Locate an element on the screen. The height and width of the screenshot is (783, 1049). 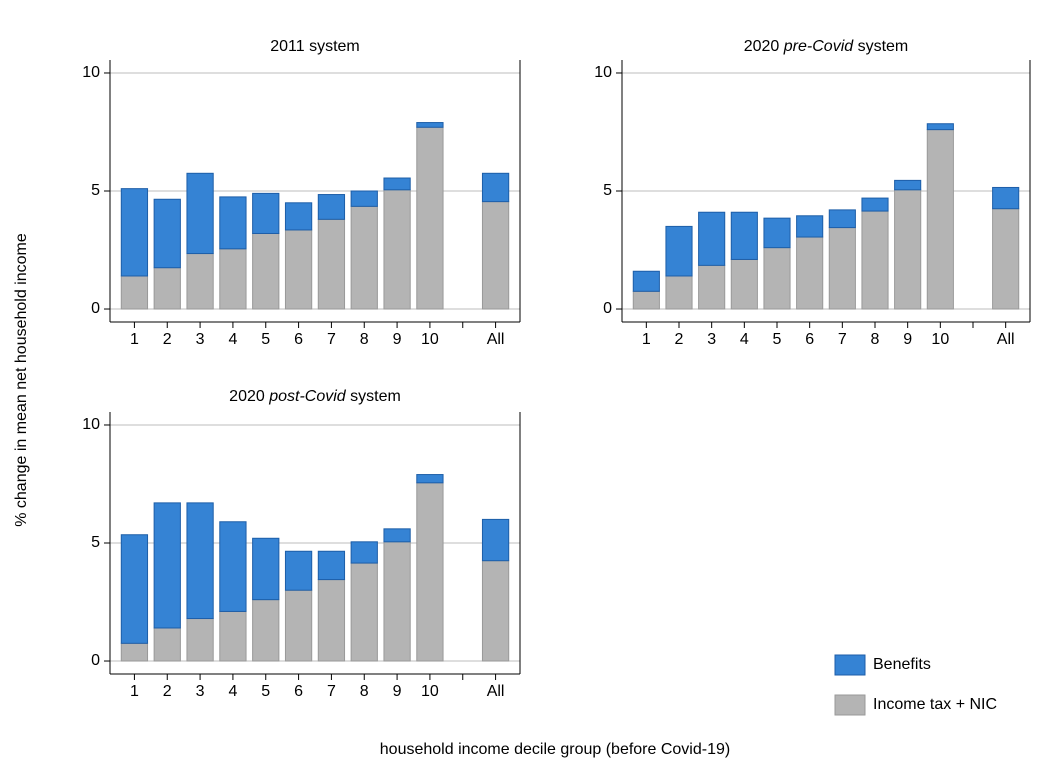
panel-title: 2020 post-Covid system is located at coordinates (315, 396).